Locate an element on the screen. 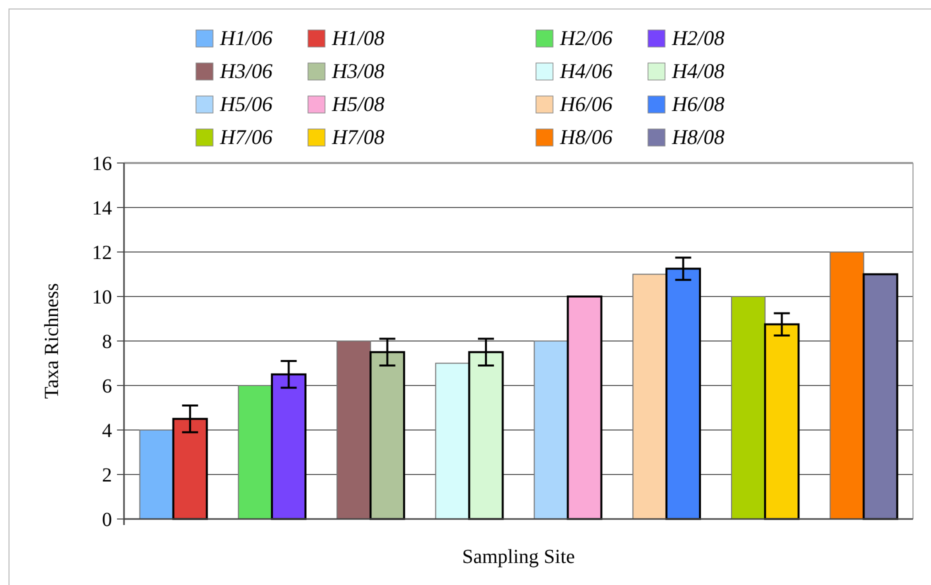 This screenshot has height=585, width=931. y-tick-label: 4 is located at coordinates (107, 431).